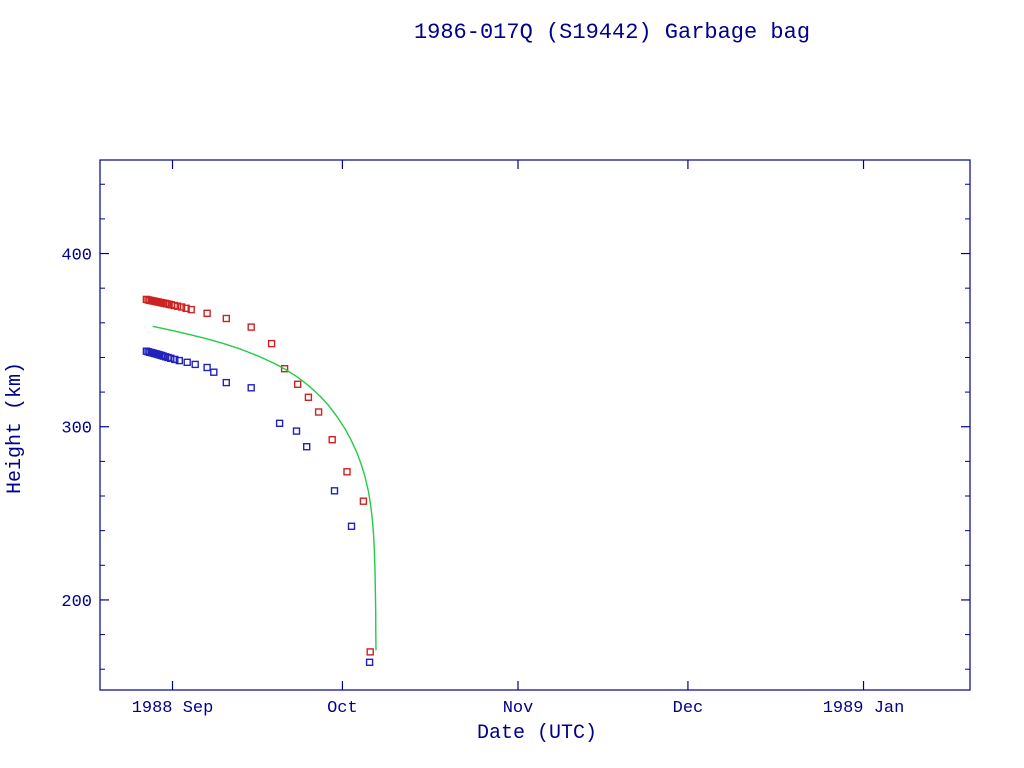 The height and width of the screenshot is (768, 1024). What do you see at coordinates (518, 708) in the screenshot?
I see `x-tick-label: Nov` at bounding box center [518, 708].